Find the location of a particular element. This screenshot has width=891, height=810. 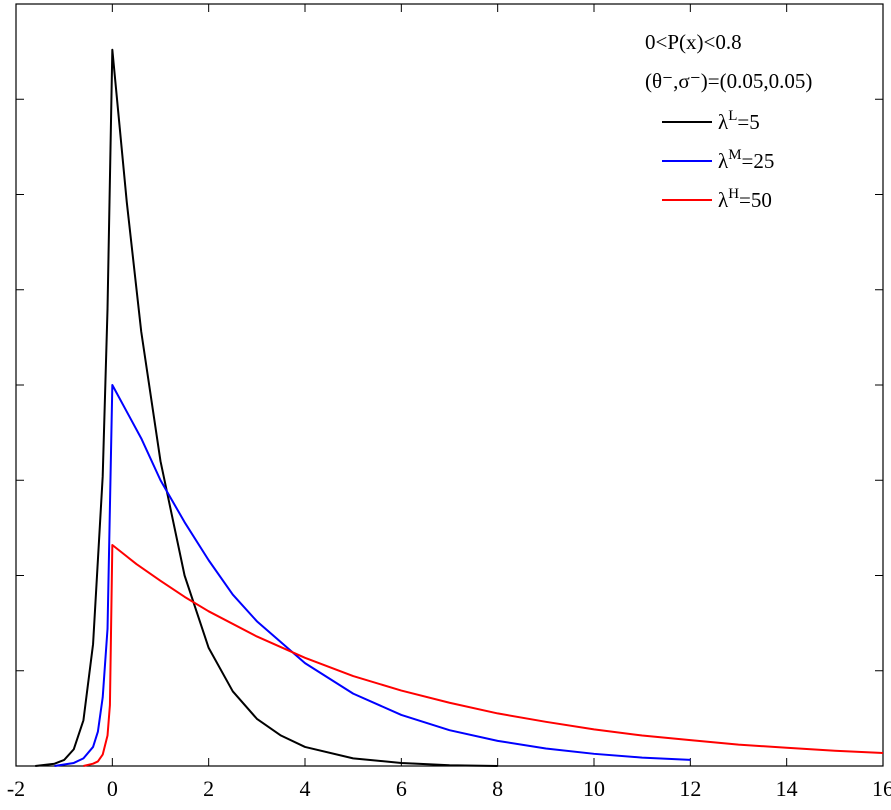

legend-label-high: λH=50 is located at coordinates (745, 199).